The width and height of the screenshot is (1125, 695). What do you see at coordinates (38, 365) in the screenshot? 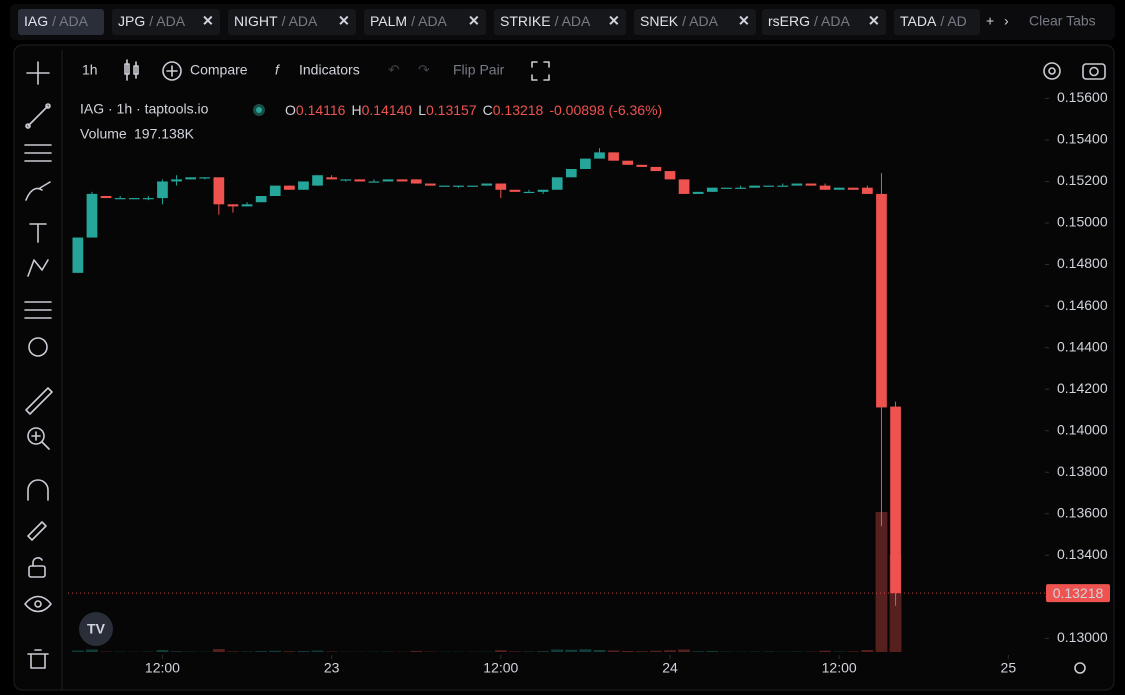
I see `drawing-tools` at bounding box center [38, 365].